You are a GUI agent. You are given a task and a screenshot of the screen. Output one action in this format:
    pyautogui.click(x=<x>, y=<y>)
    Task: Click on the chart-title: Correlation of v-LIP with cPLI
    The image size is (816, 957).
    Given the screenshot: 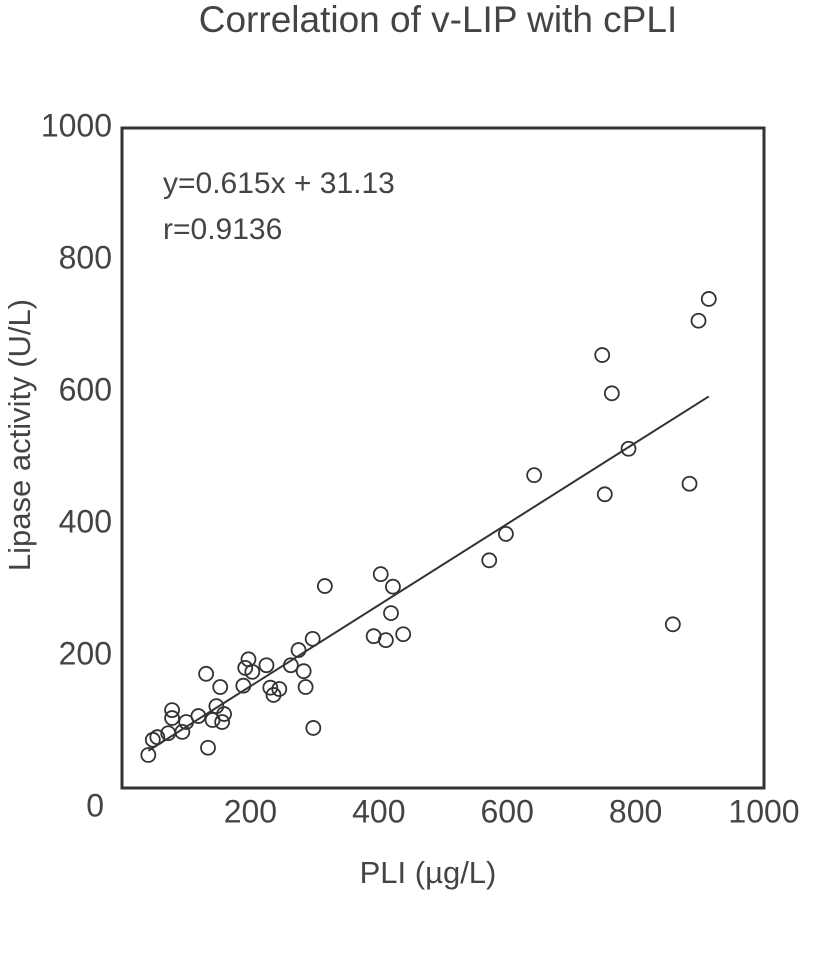 What is the action you would take?
    pyautogui.click(x=438, y=20)
    